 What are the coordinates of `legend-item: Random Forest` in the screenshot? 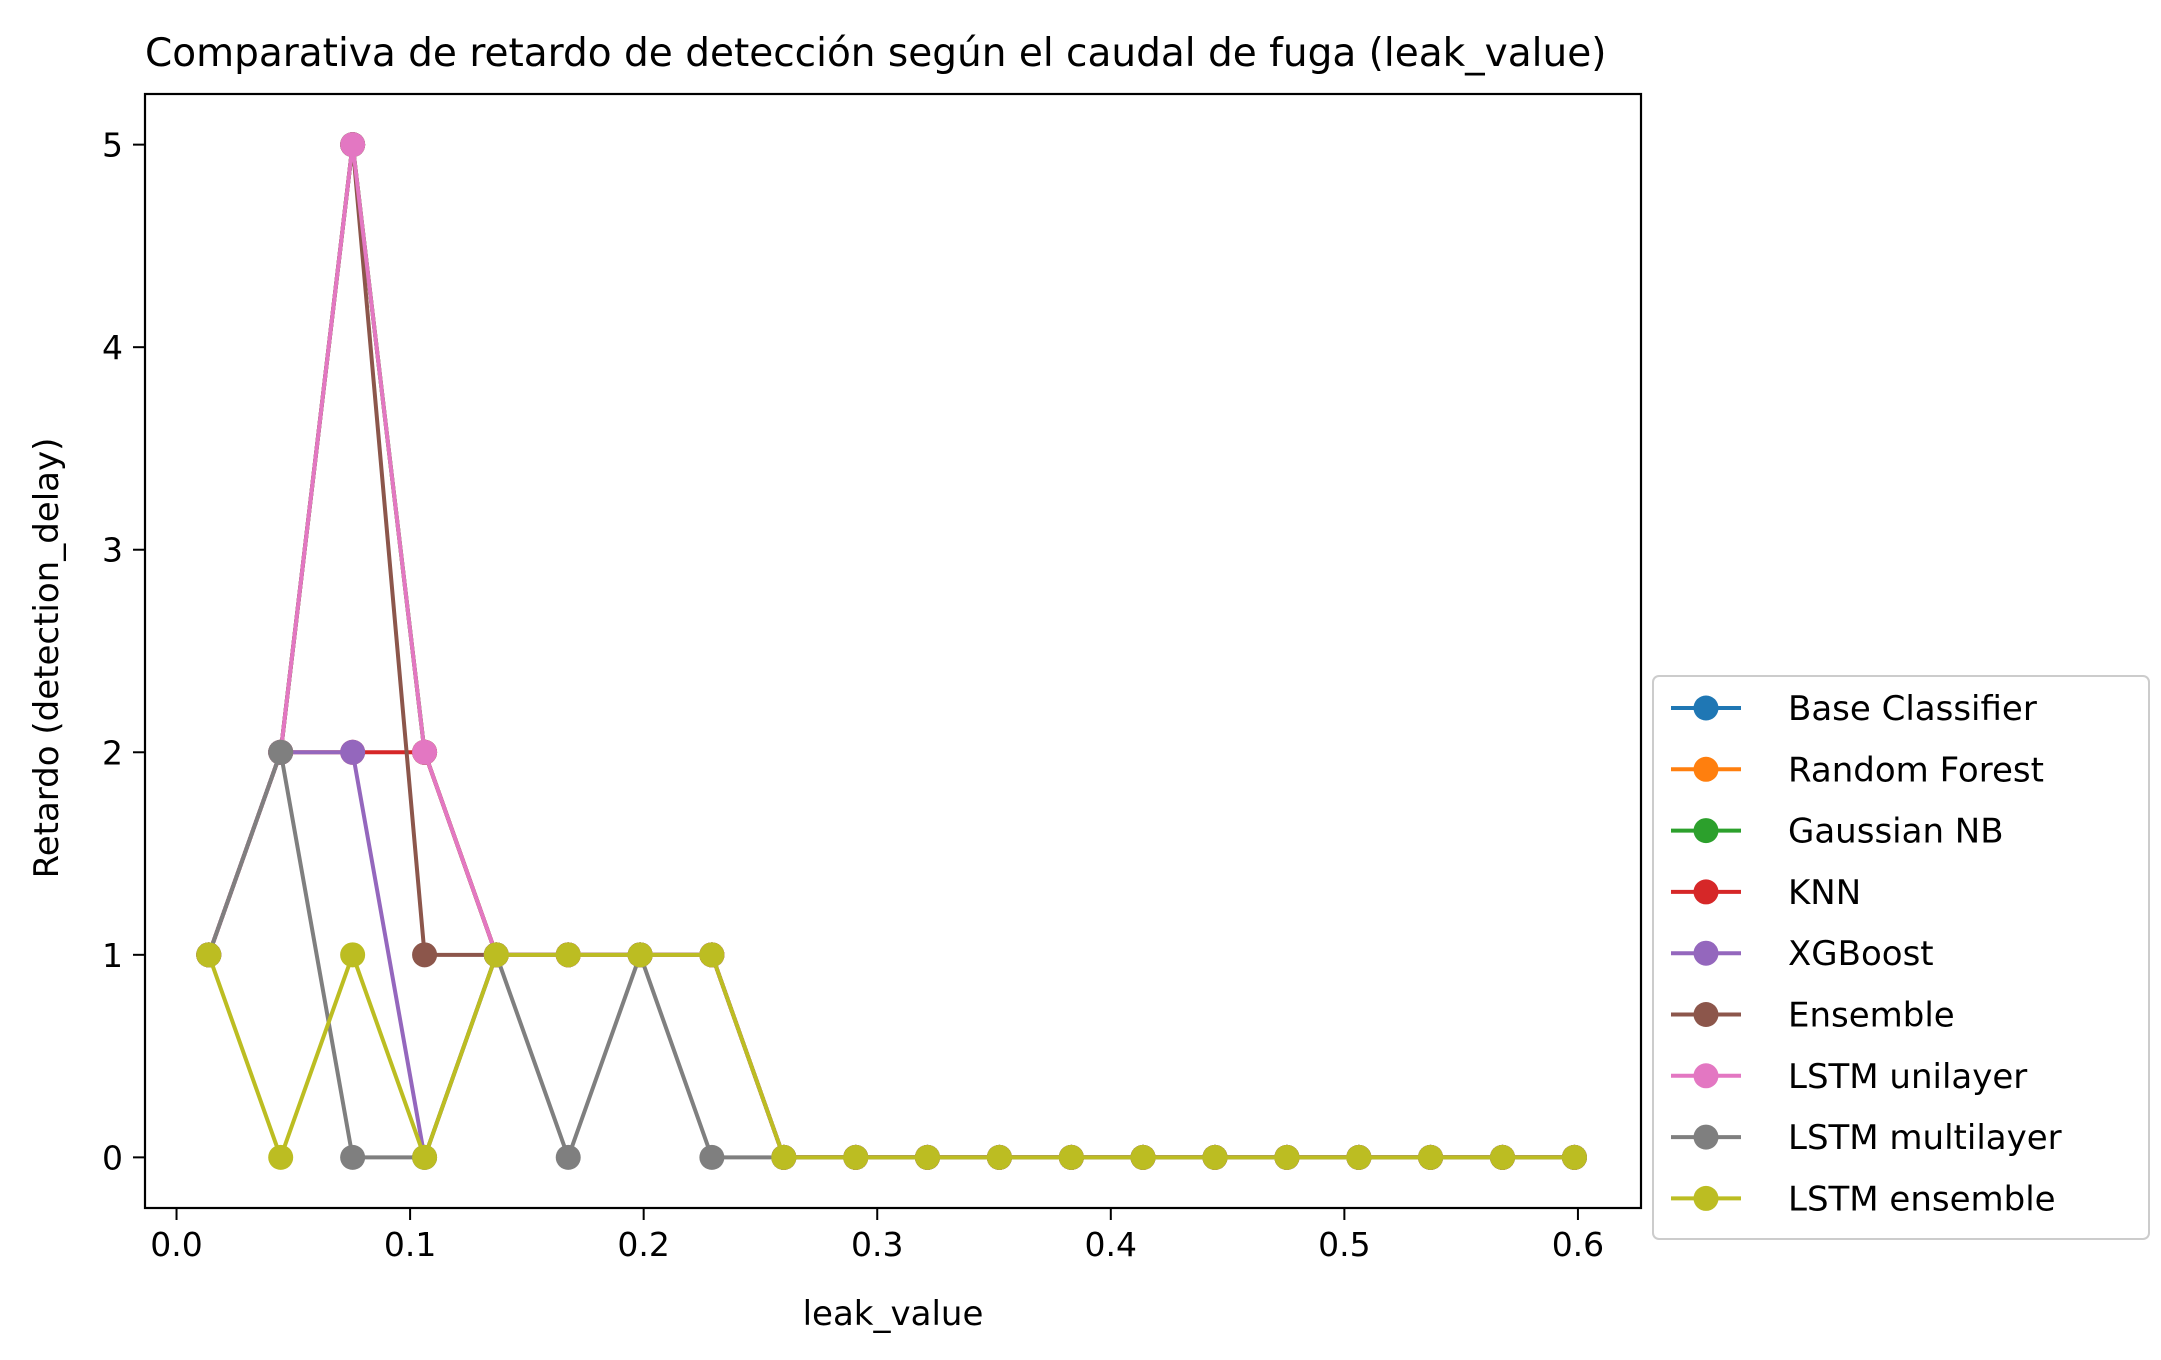 It's located at (1857, 770).